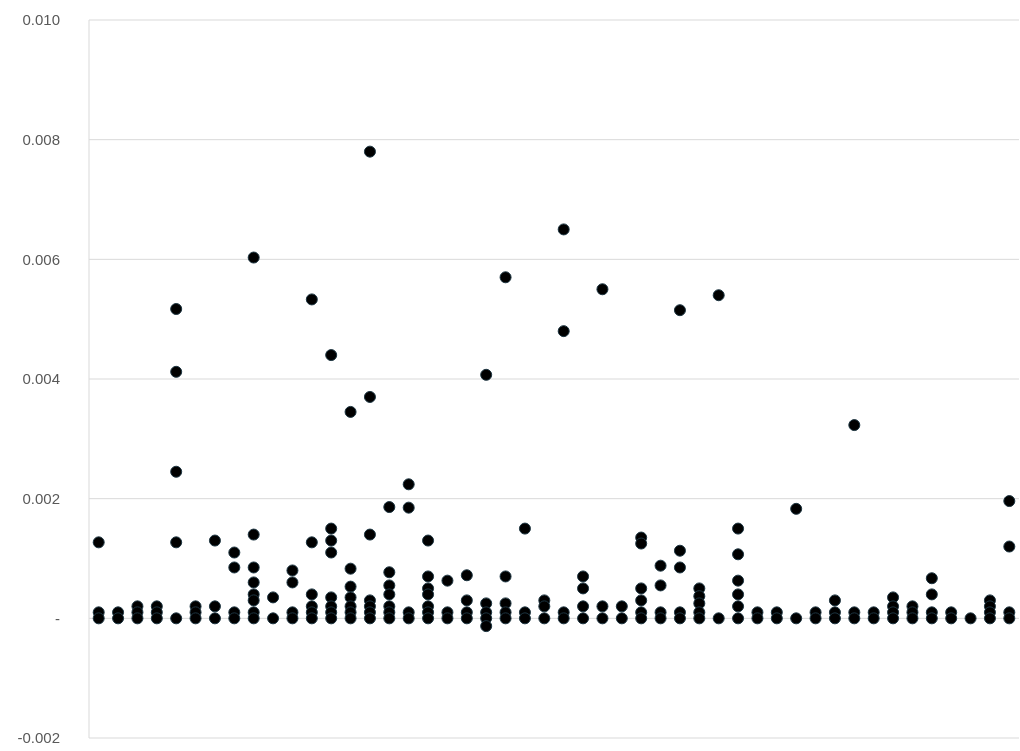 The width and height of the screenshot is (1020, 751). What do you see at coordinates (38, 738) in the screenshot?
I see `y-tick-label: -0.002` at bounding box center [38, 738].